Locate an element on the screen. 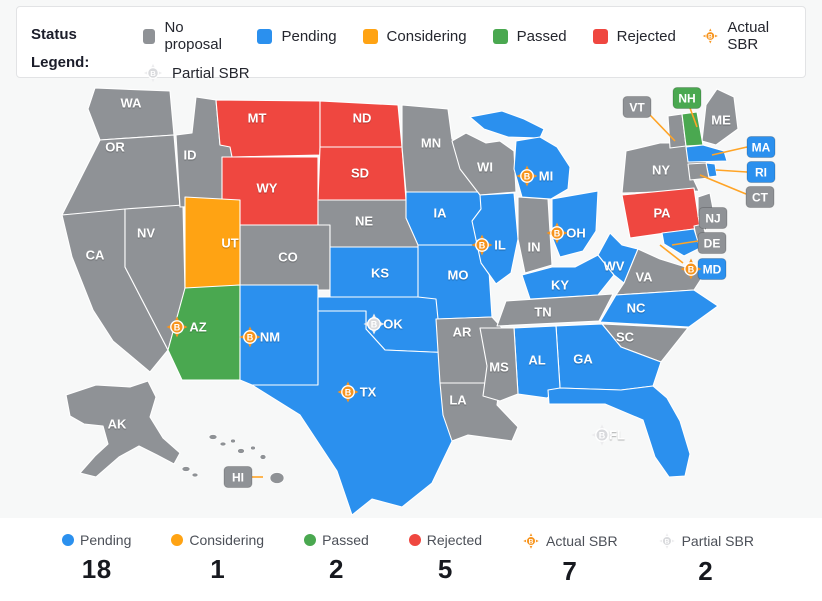  state-box-label-hi: HI is located at coordinates (238, 477).